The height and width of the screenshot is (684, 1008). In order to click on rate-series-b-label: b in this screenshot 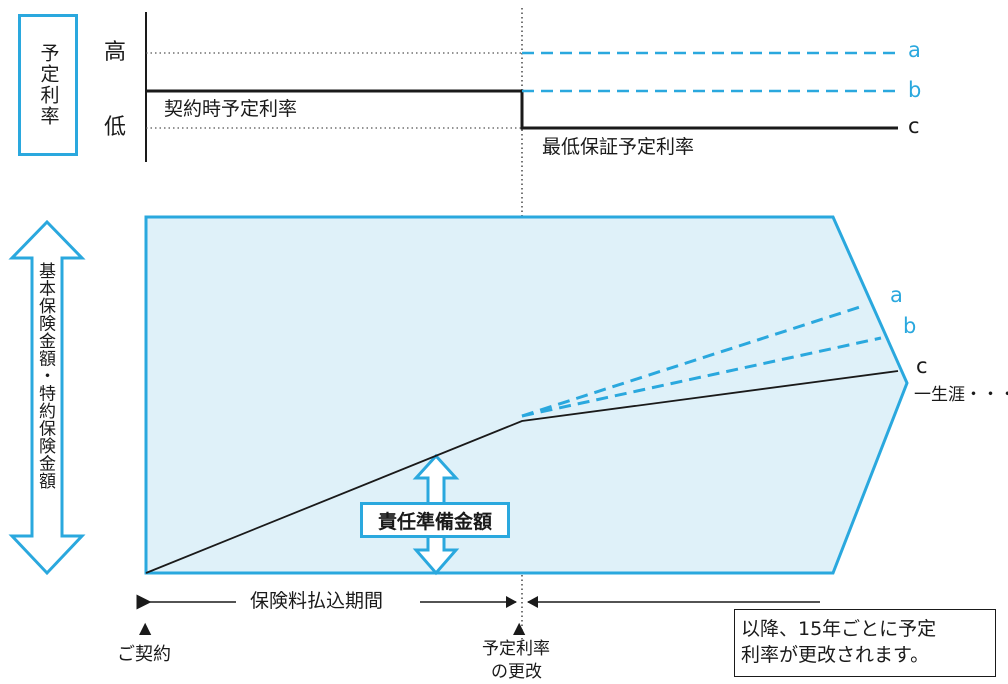, I will do `click(915, 90)`.